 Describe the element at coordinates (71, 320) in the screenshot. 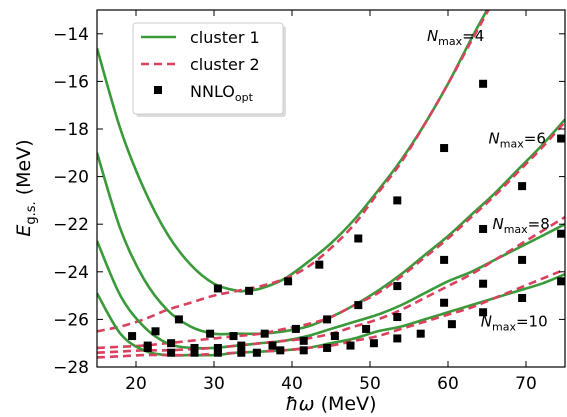

I see `y-tick-label: −26` at that location.